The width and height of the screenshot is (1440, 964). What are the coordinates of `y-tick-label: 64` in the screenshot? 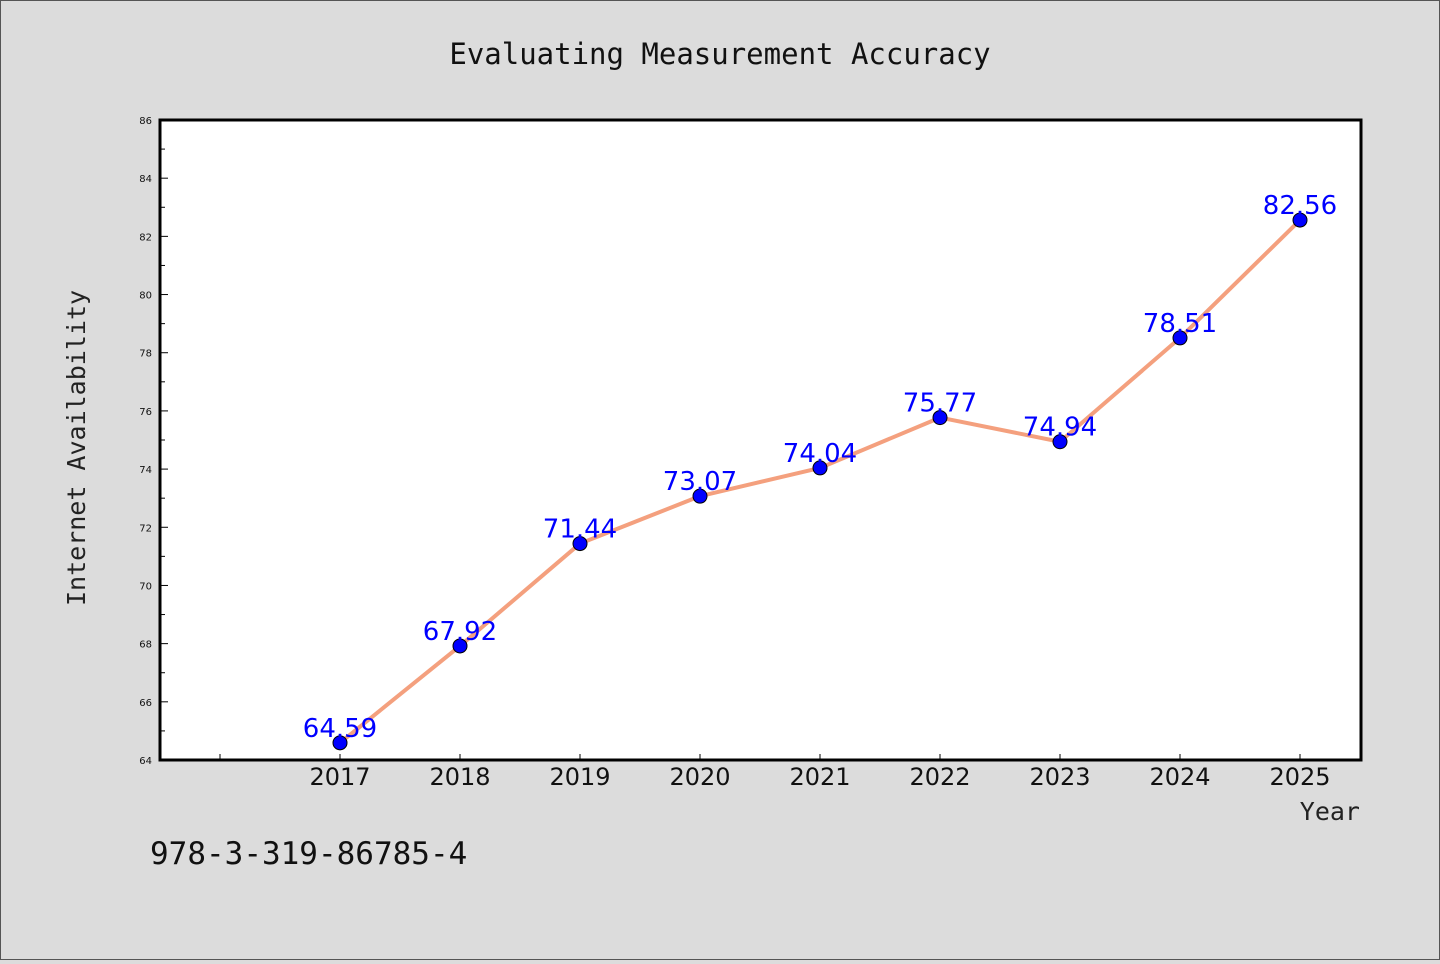 It's located at (145, 761).